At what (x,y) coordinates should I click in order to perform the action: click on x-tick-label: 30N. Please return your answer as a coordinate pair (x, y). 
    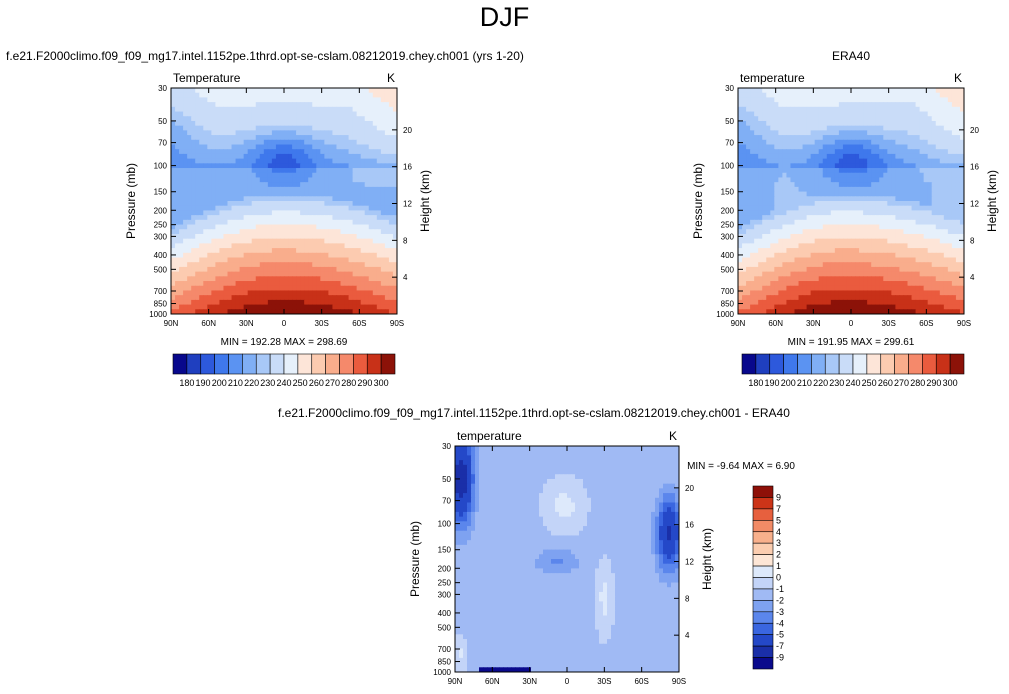
    Looking at the image, I should click on (246, 323).